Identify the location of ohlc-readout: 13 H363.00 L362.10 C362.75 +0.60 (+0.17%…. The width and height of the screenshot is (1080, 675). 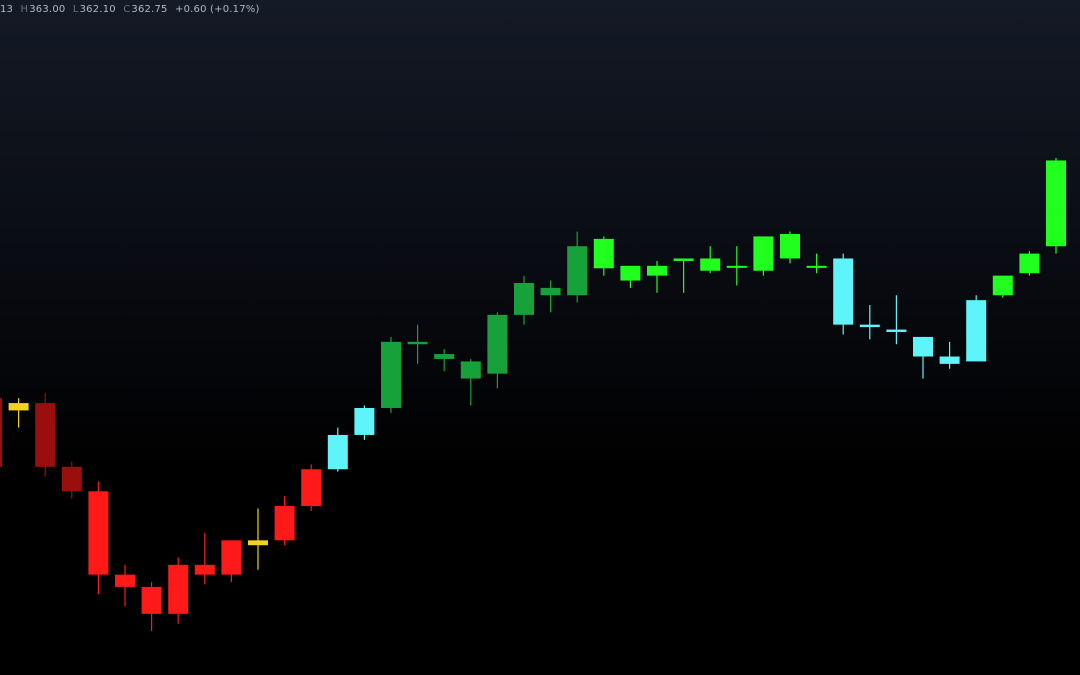
(130, 9).